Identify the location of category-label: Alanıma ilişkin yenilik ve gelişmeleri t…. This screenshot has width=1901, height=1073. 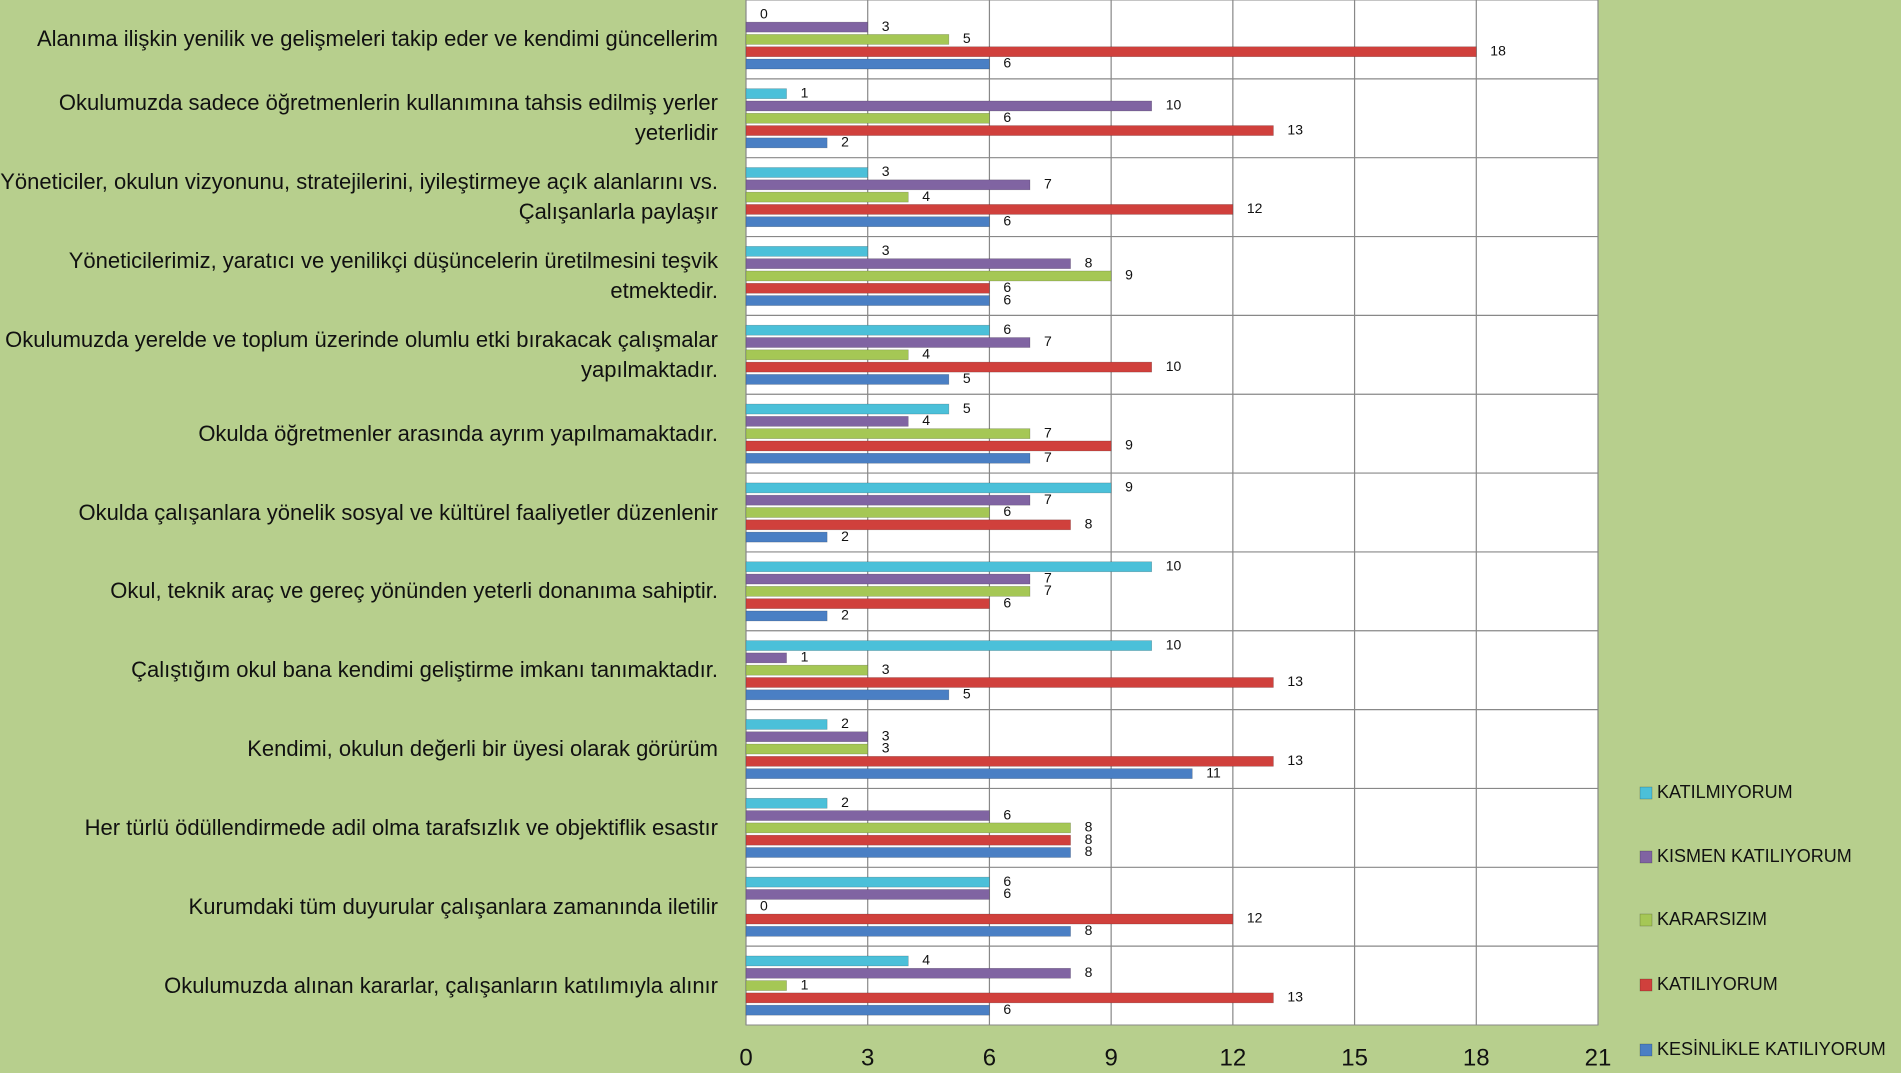
(377, 39).